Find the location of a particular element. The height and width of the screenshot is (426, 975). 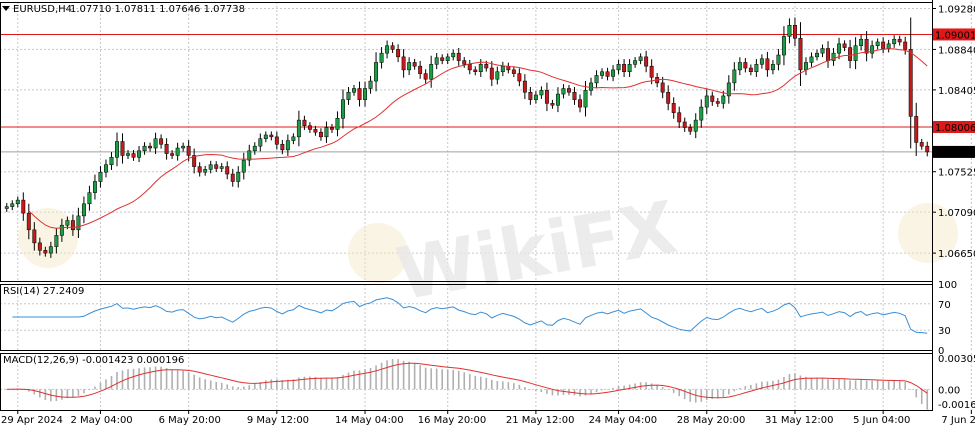

time-tick-label: 21 May 12:00 is located at coordinates (540, 420).